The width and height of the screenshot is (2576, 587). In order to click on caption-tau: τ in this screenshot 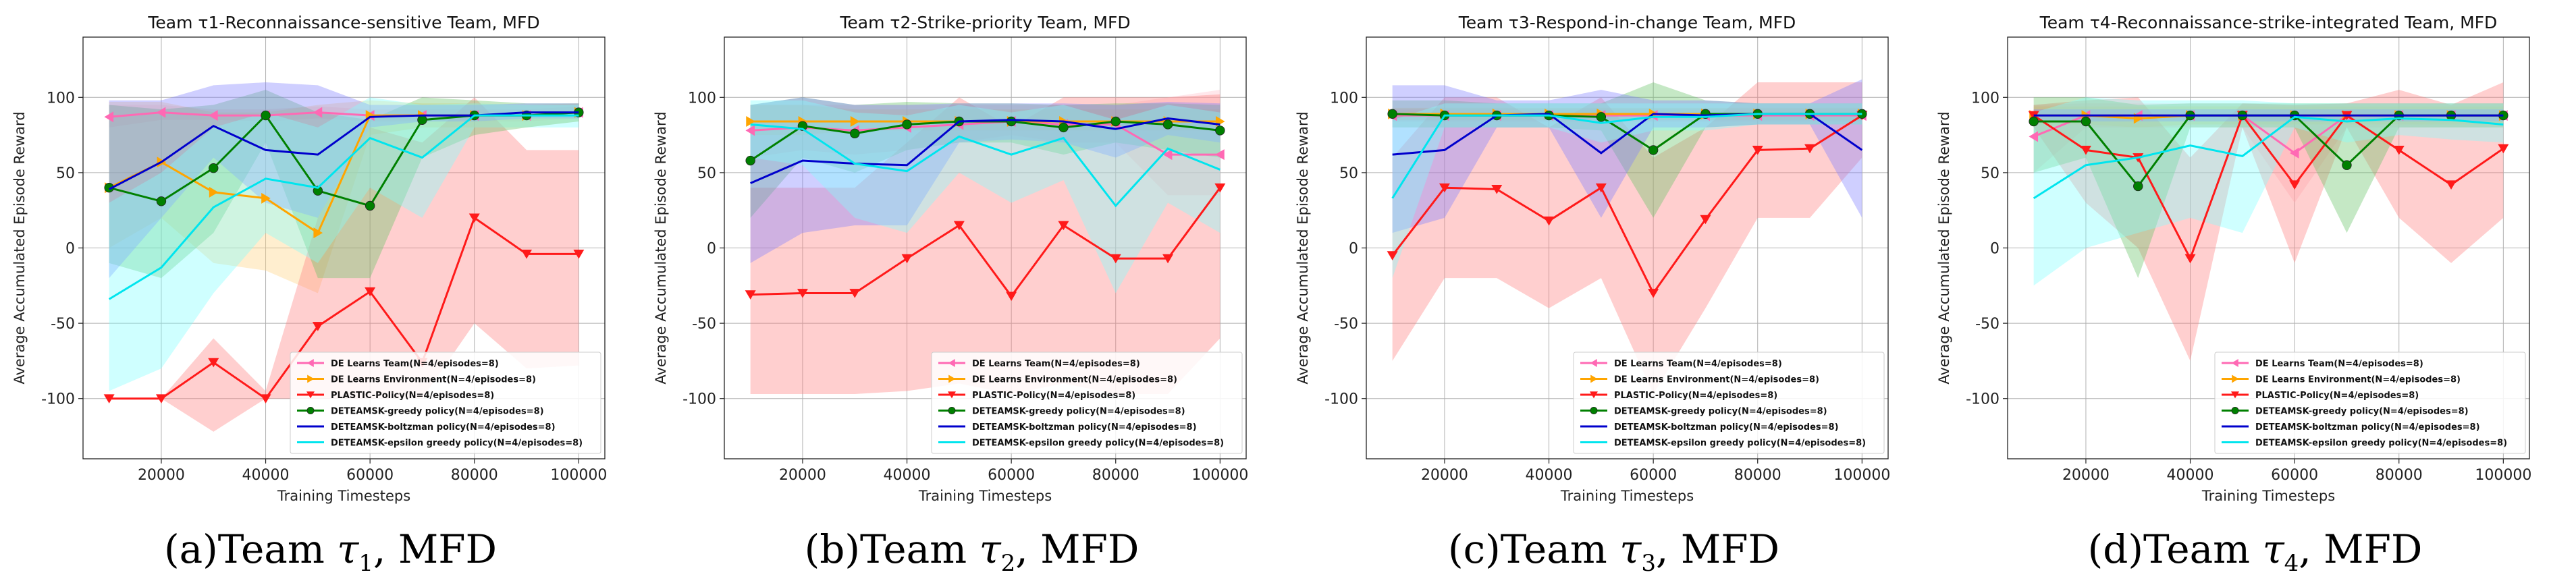, I will do `click(2274, 549)`.